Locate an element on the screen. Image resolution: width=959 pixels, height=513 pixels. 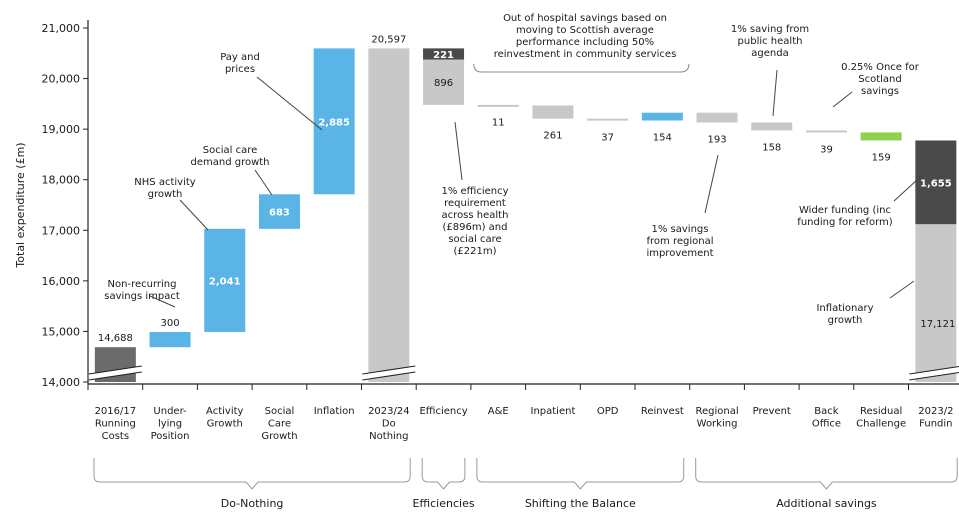
y-tick-label: 16,000 is located at coordinates (61, 281).